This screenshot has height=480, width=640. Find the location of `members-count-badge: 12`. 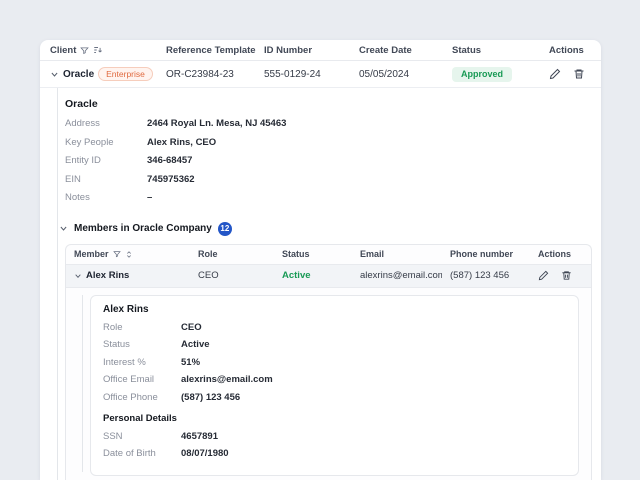

members-count-badge: 12 is located at coordinates (224, 228).